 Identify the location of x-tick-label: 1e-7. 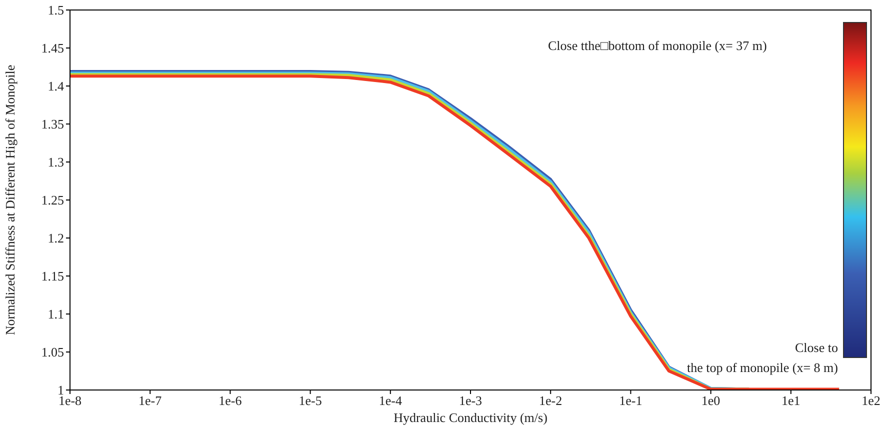
(150, 400).